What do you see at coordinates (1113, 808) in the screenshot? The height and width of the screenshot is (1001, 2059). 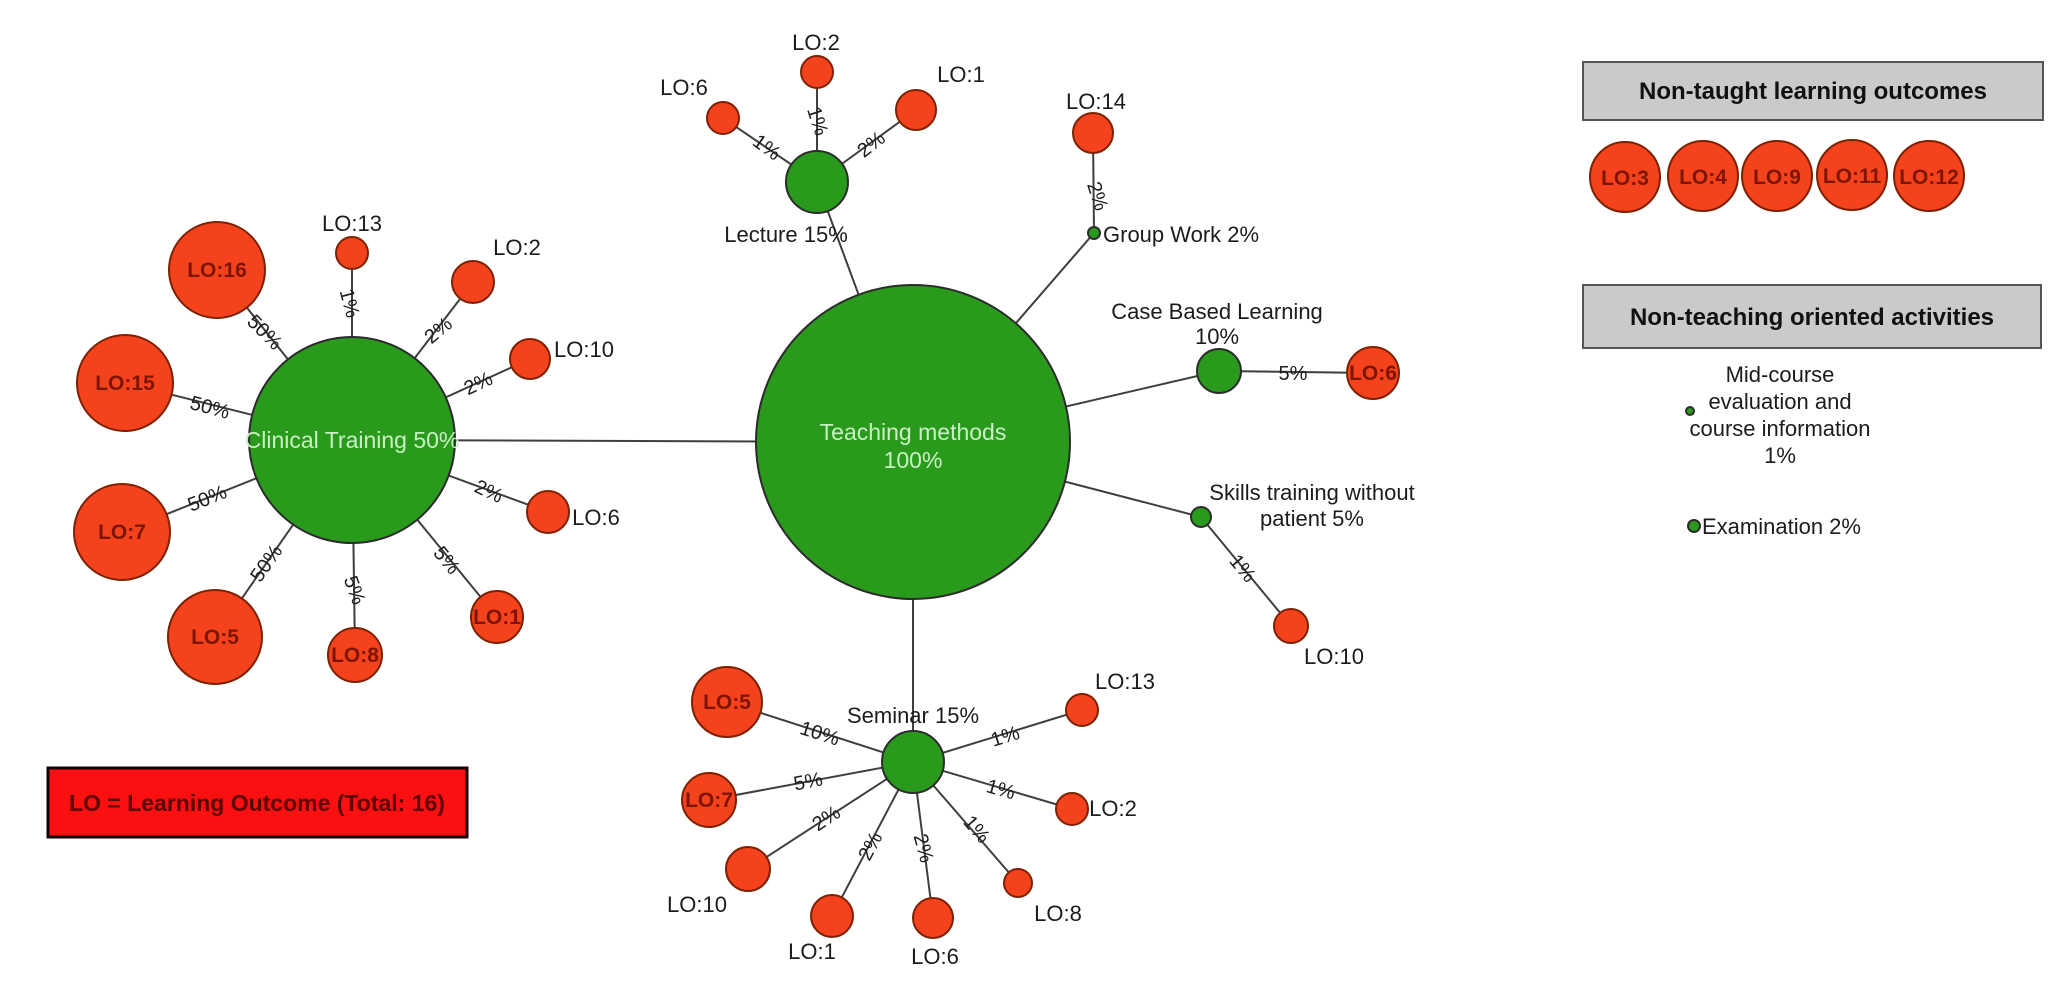 I see `seminar-lo2-label: LO:2` at bounding box center [1113, 808].